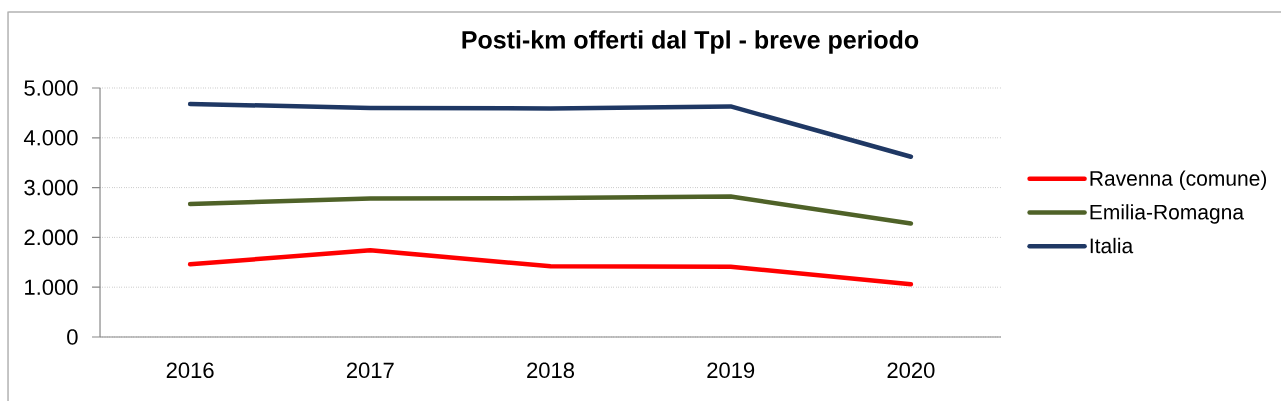 This screenshot has height=401, width=1281. Describe the element at coordinates (1112, 245) in the screenshot. I see `legend-label: Italia` at that location.